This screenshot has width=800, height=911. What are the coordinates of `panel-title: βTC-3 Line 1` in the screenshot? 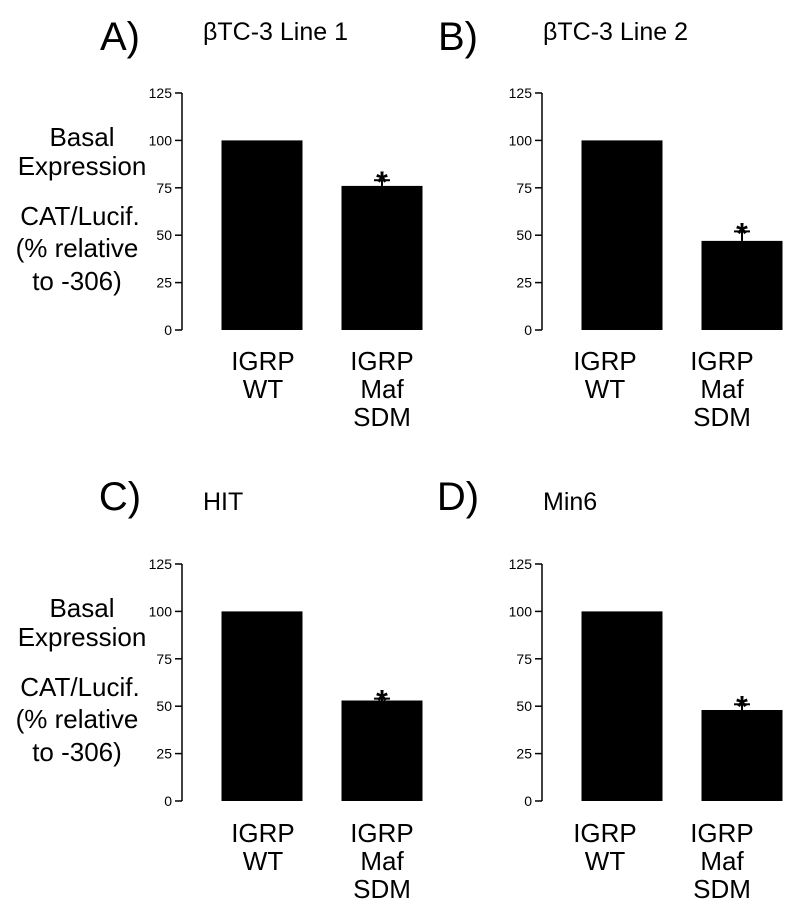 It's located at (275, 32).